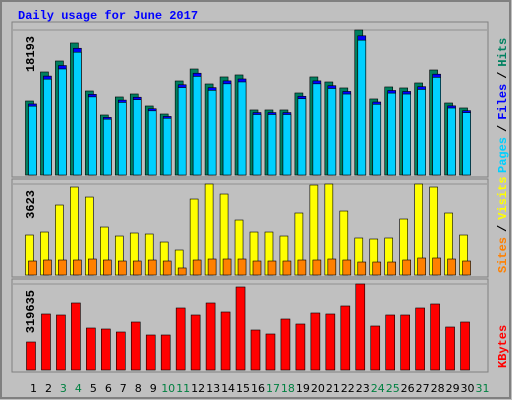  Describe the element at coordinates (393, 388) in the screenshot. I see `x-tick-label: 25` at that location.